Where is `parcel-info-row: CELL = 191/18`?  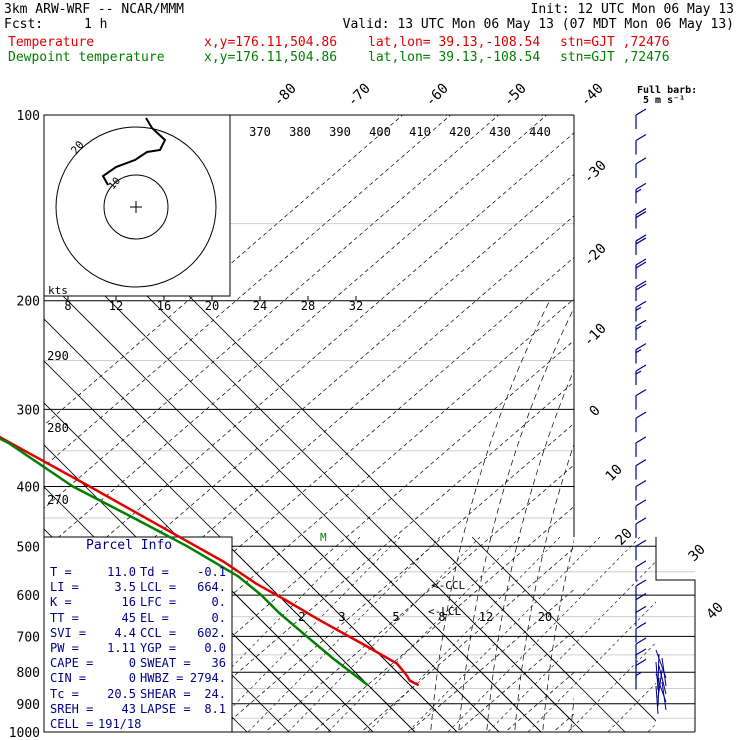 parcel-info-row: CELL = 191/18 is located at coordinates (138, 724).